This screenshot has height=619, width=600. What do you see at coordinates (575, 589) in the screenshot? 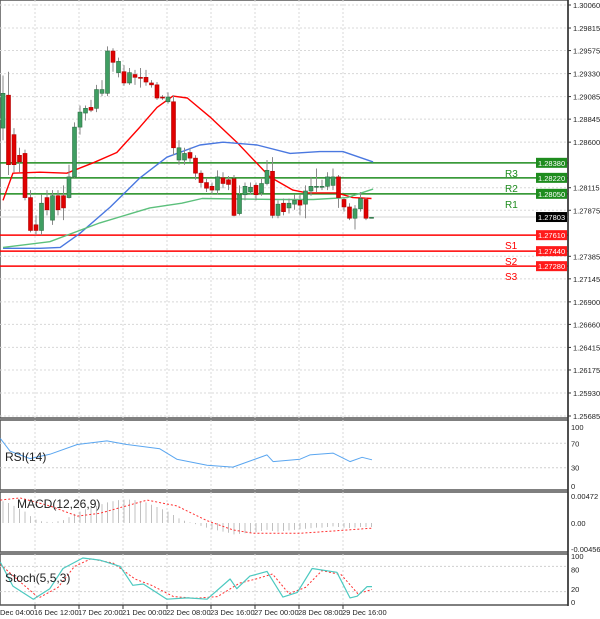
I see `stoch-axis-label: 20` at bounding box center [575, 589].